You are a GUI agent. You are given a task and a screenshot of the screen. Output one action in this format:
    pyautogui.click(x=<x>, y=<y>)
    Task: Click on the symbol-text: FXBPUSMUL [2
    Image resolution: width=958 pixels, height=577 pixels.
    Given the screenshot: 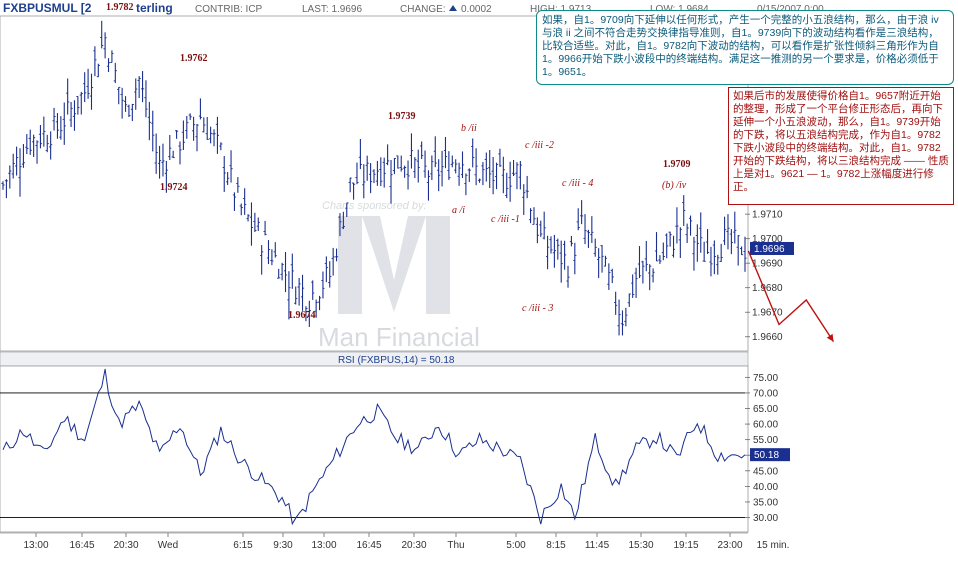 What is the action you would take?
    pyautogui.click(x=47, y=8)
    